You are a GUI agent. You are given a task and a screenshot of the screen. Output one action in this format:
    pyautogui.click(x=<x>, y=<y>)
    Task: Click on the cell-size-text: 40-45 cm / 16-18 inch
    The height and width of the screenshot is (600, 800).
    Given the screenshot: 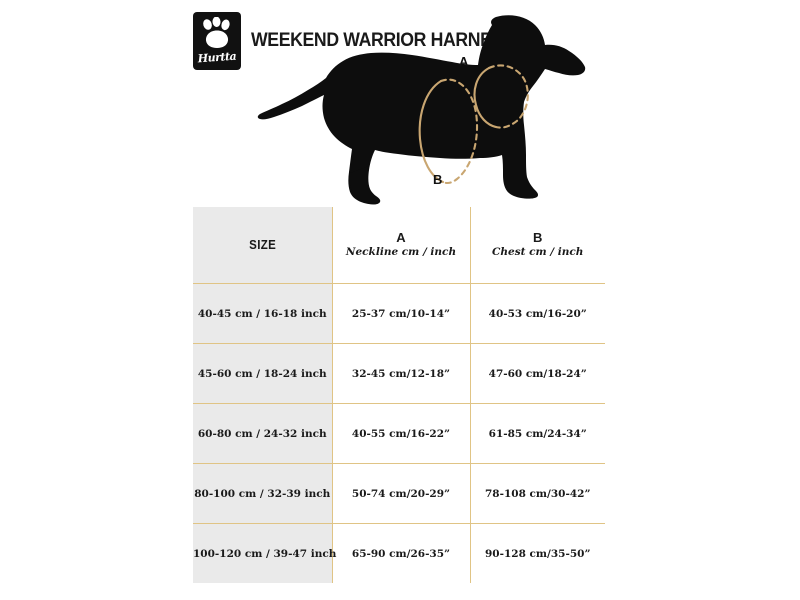 What is the action you would take?
    pyautogui.click(x=262, y=314)
    